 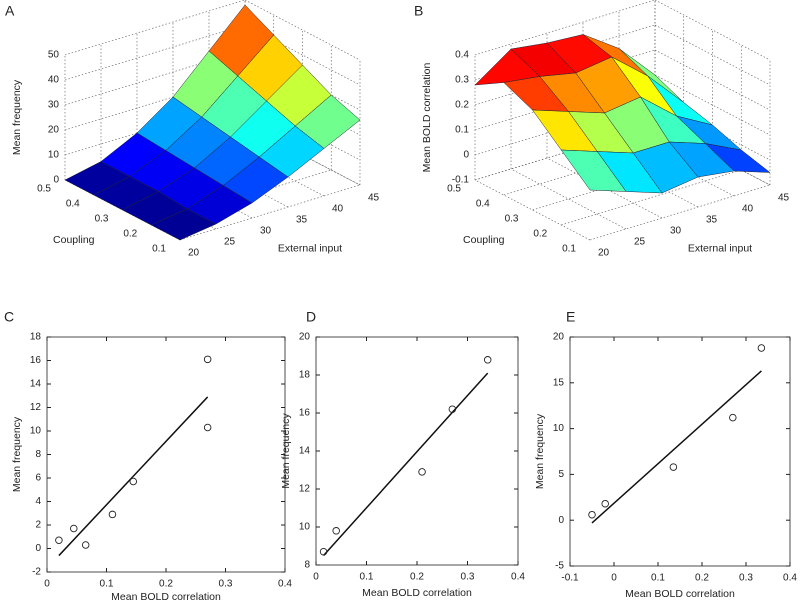 I want to click on y-axis-label: Coupling, so click(x=484, y=240).